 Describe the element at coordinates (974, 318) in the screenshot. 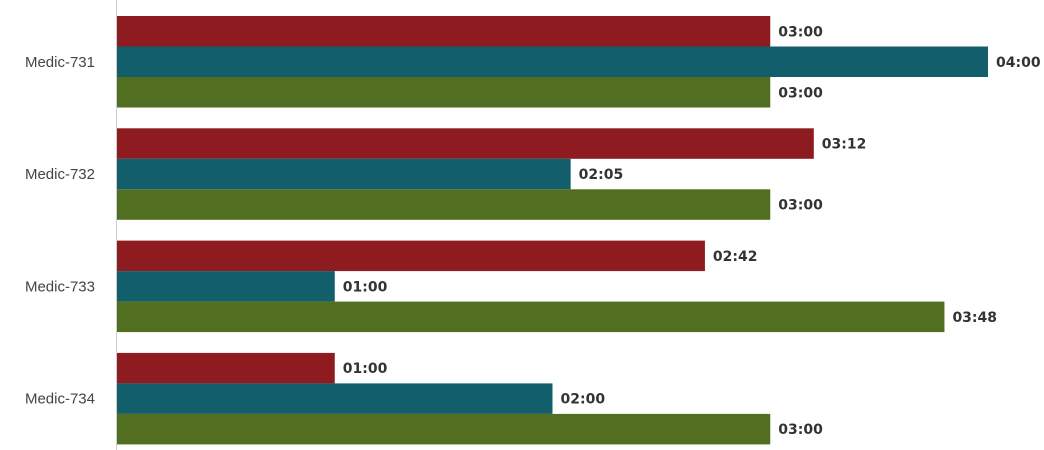

I see `data-label: 03:48` at that location.